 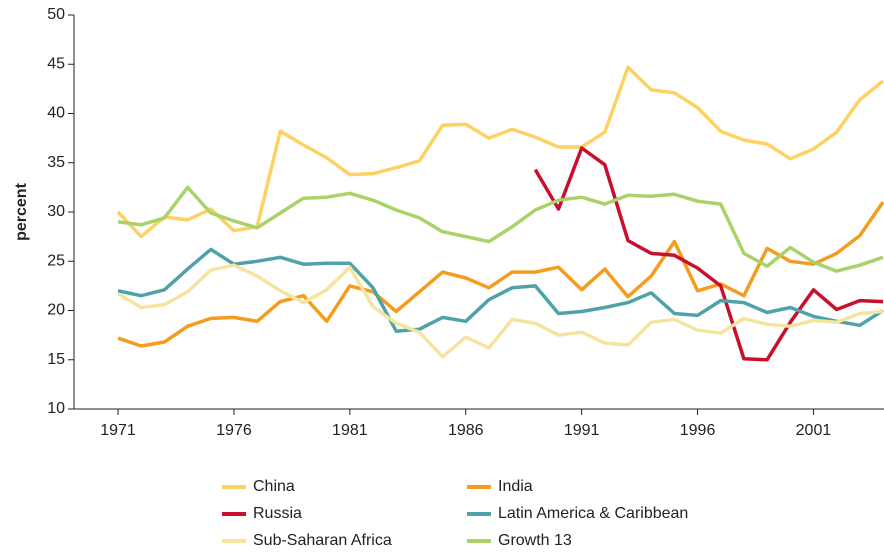 I want to click on y-tick-label: 10, so click(x=56, y=408).